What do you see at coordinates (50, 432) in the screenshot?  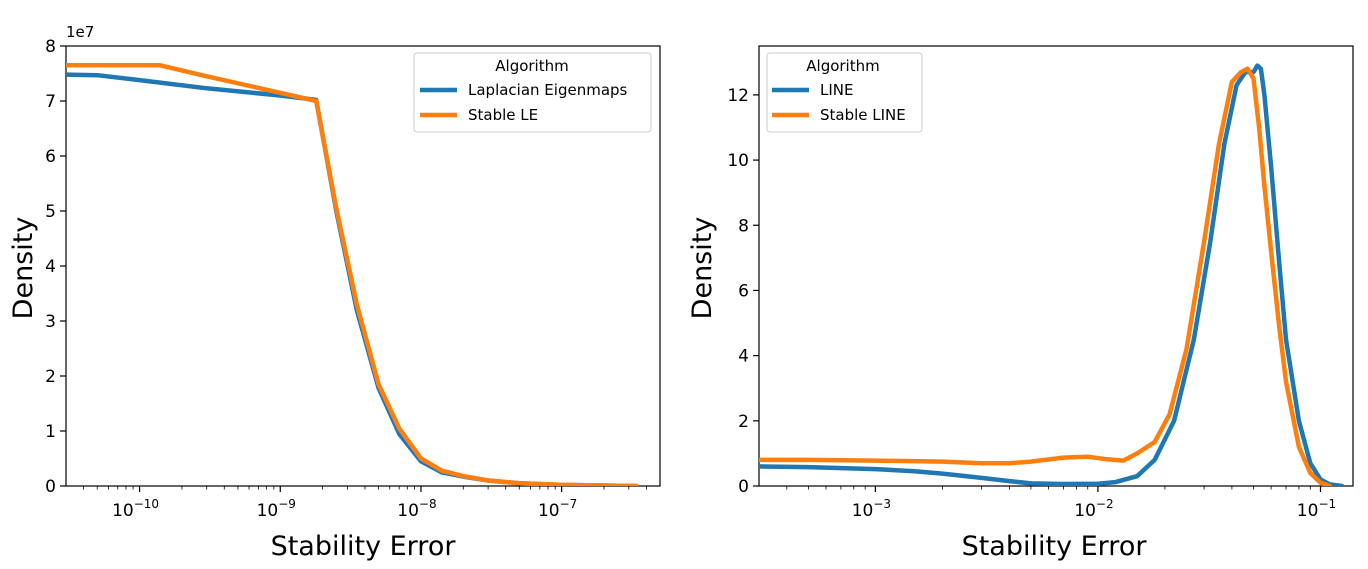 I see `y-tick-label: 1` at bounding box center [50, 432].